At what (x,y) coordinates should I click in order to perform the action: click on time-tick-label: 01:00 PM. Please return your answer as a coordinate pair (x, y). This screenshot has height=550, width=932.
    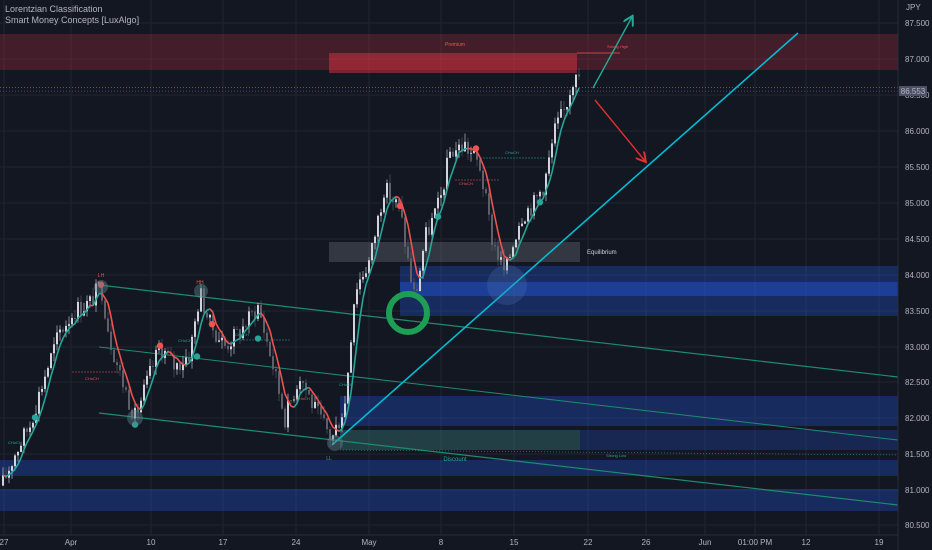
    Looking at the image, I should click on (755, 542).